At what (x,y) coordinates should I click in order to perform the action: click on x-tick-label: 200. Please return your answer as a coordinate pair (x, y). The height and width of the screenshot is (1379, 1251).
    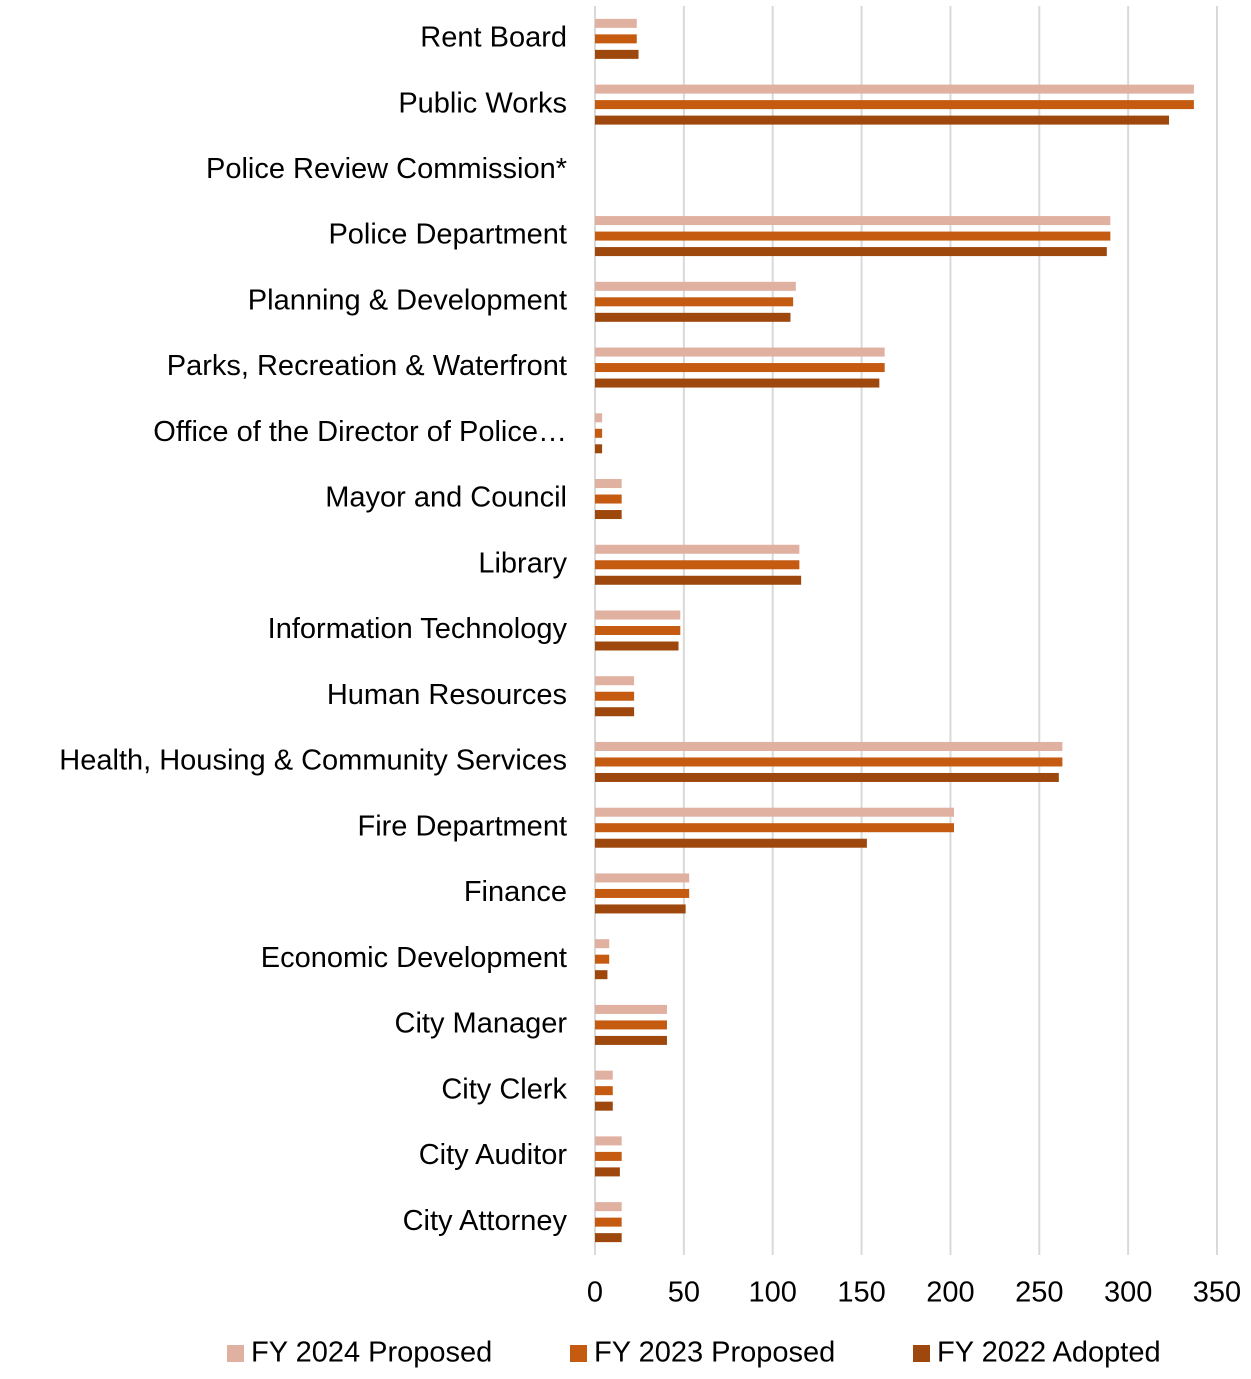
    Looking at the image, I should click on (950, 1293).